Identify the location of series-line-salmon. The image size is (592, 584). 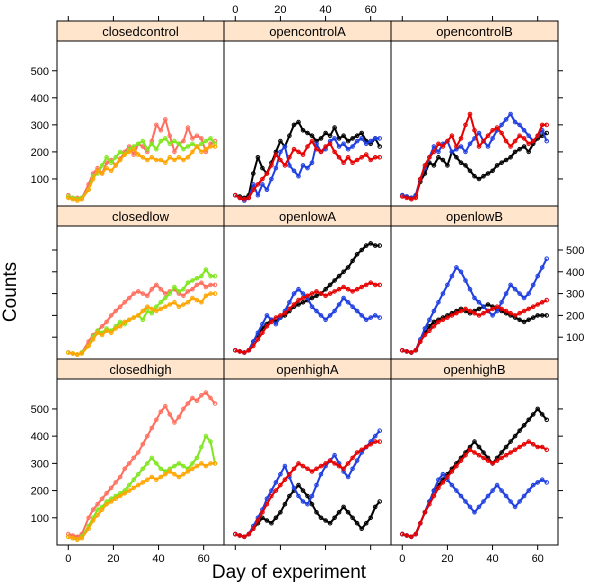
(141, 158).